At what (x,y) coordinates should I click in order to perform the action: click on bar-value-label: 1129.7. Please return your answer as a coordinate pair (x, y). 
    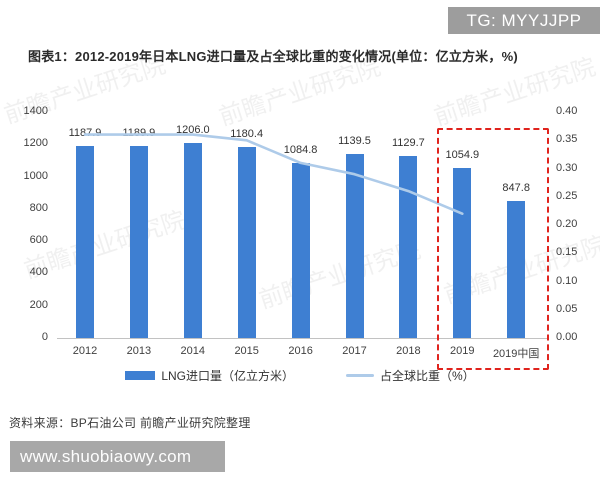
    Looking at the image, I should click on (408, 142).